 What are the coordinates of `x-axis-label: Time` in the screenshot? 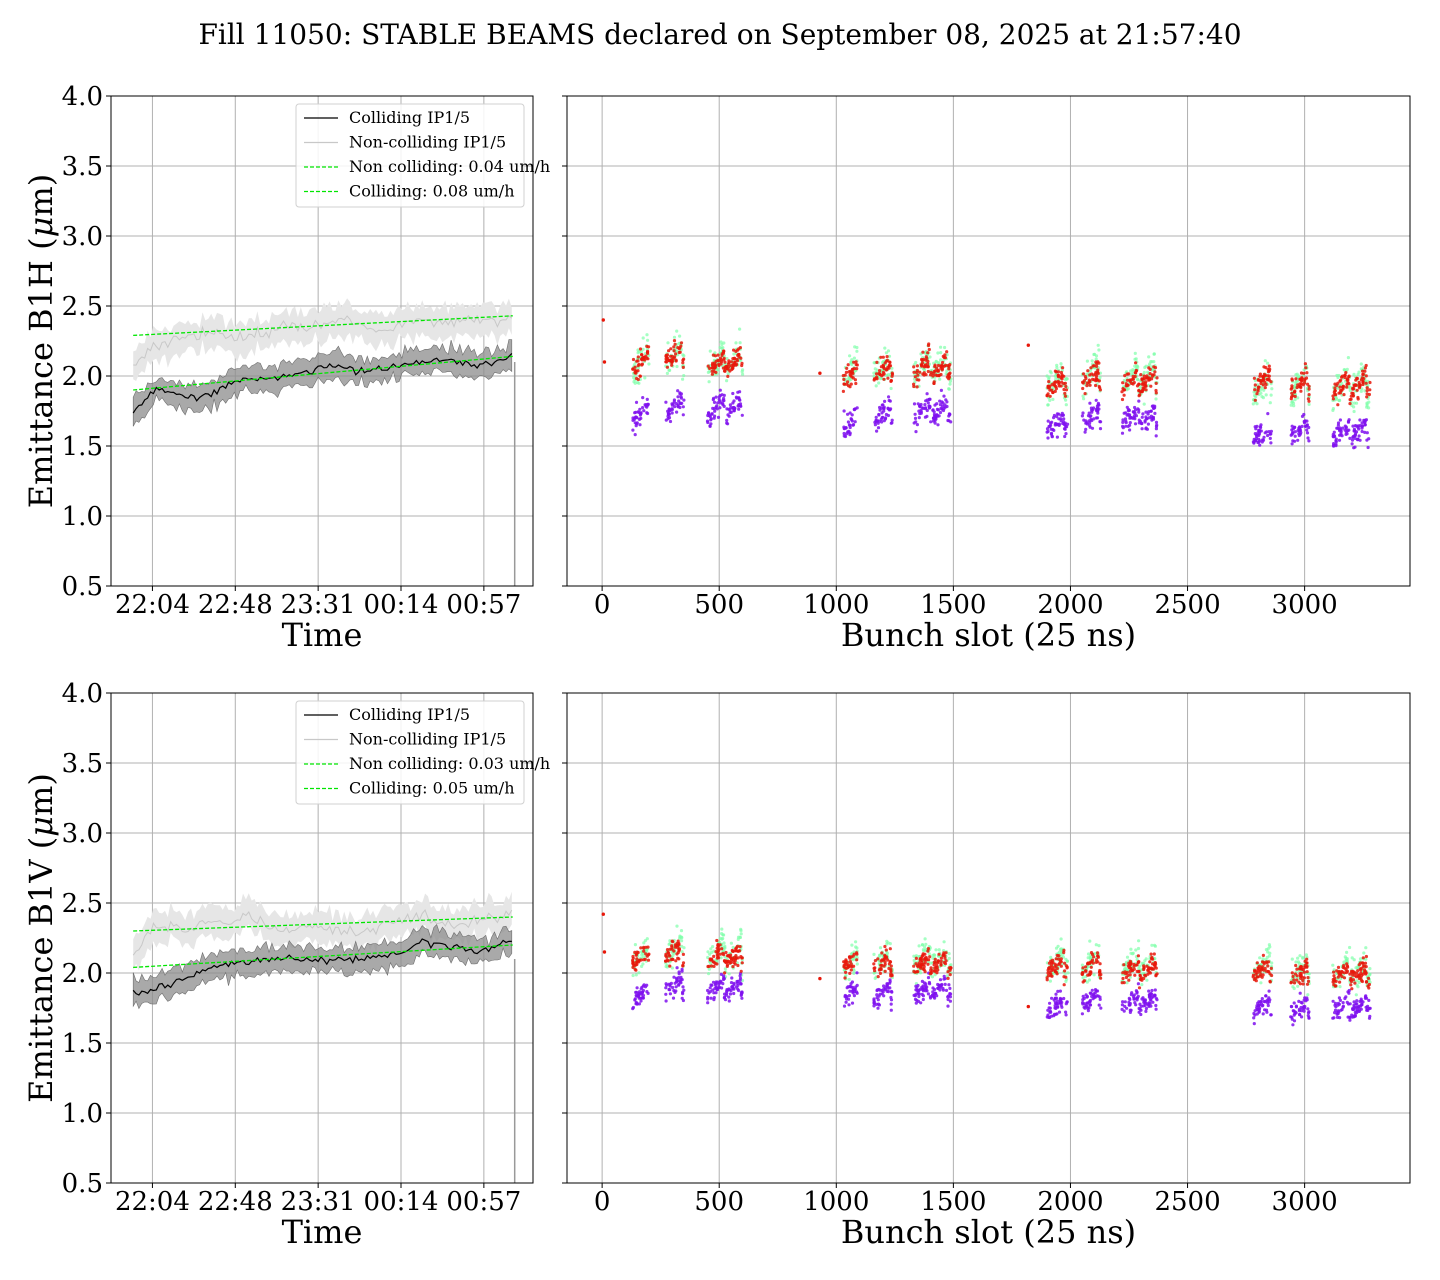 It's located at (322, 635).